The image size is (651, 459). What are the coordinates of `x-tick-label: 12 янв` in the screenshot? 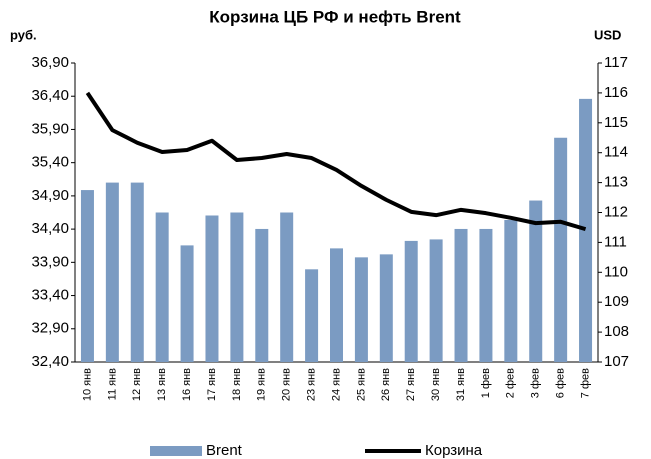 It's located at (137, 384).